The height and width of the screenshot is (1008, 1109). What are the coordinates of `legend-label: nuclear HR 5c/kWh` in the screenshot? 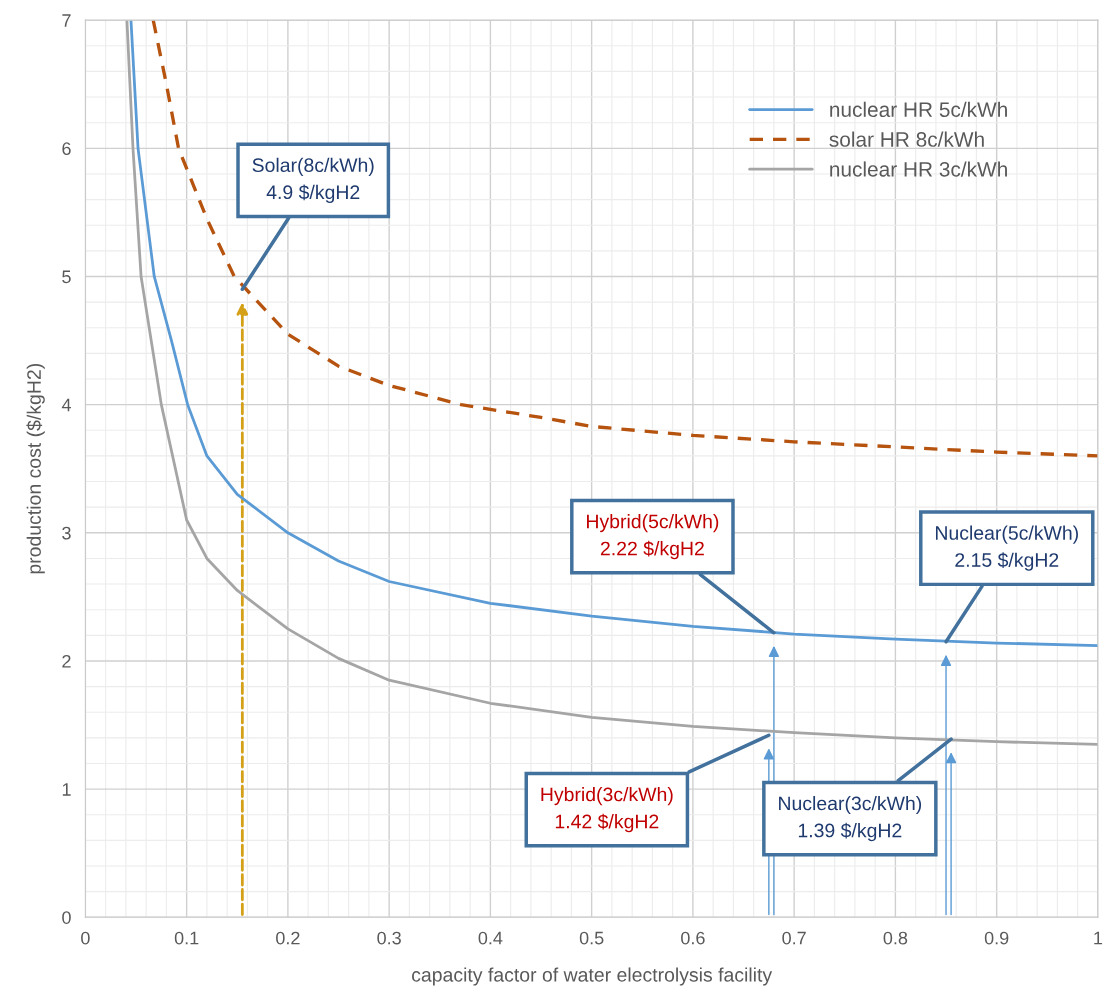 It's located at (918, 109).